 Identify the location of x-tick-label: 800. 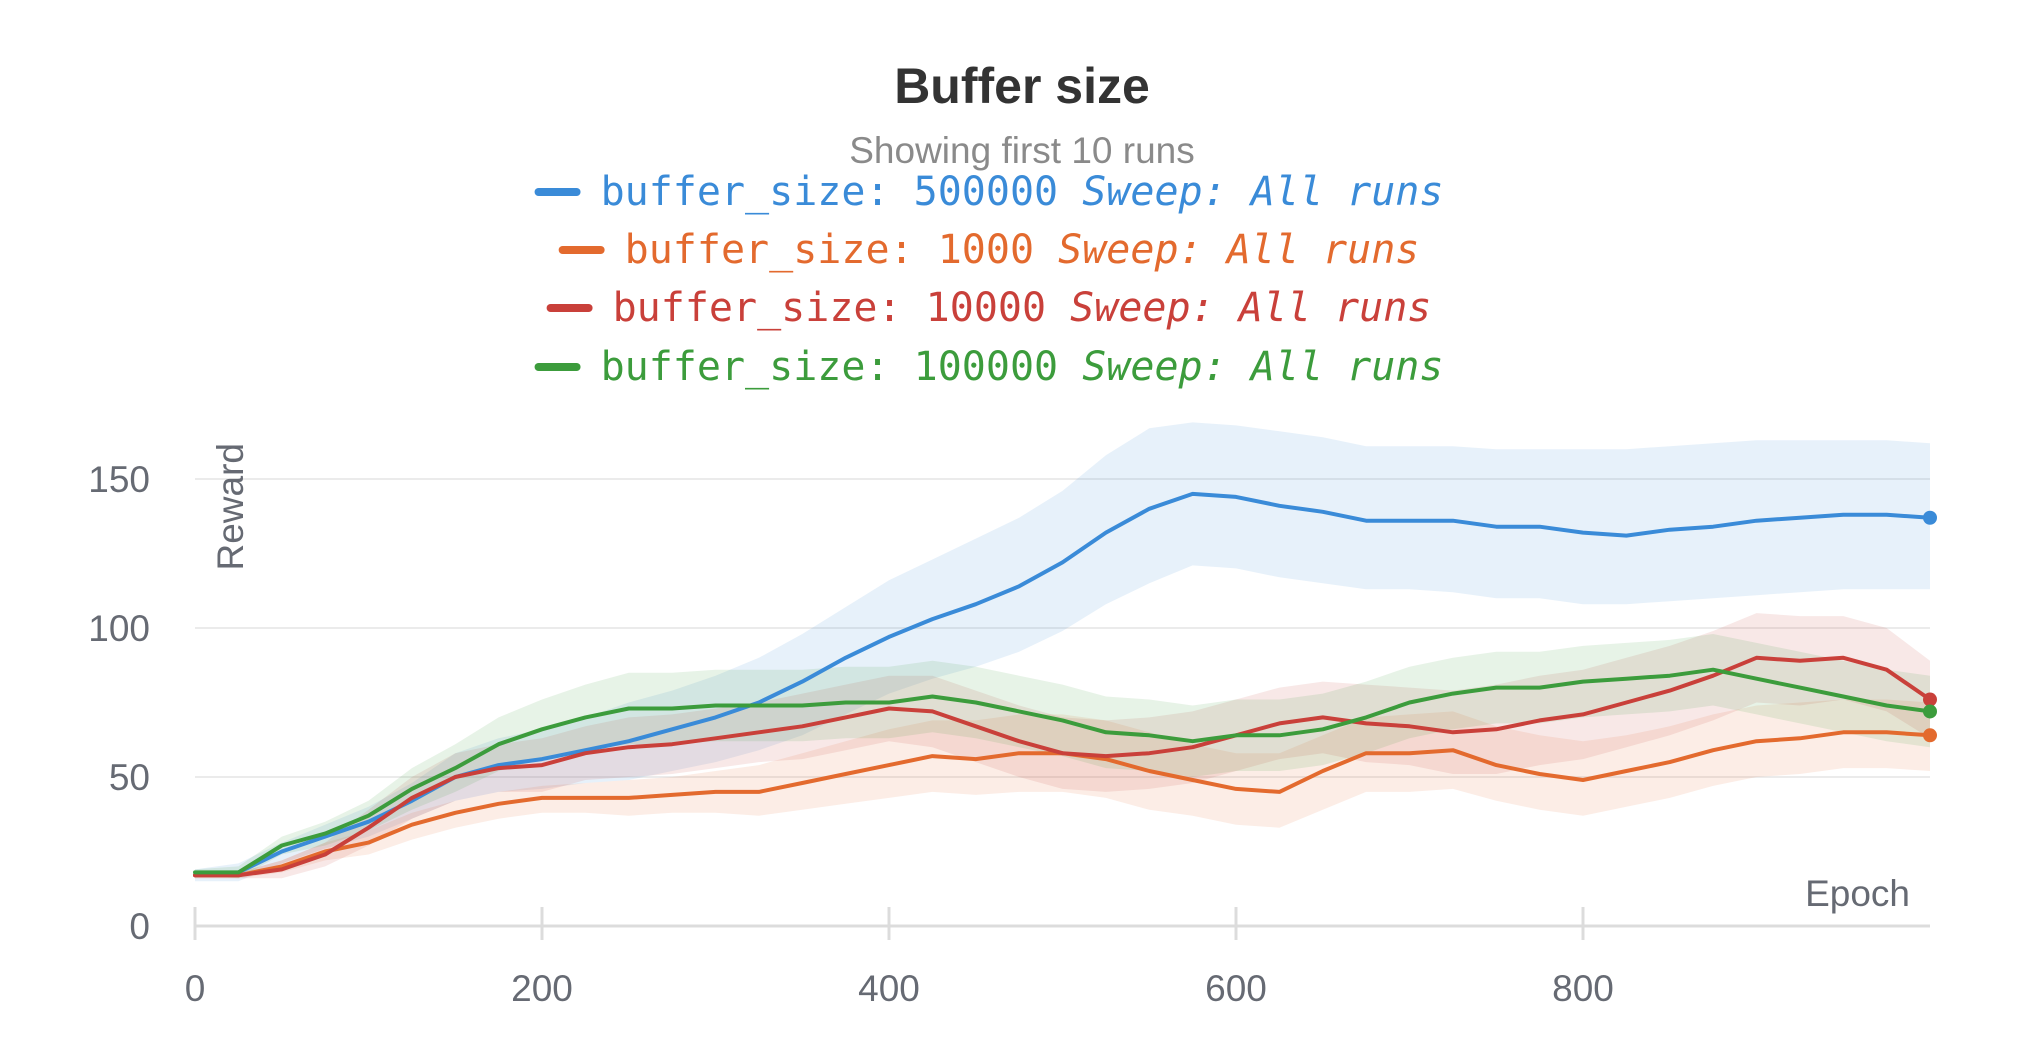
(1583, 988).